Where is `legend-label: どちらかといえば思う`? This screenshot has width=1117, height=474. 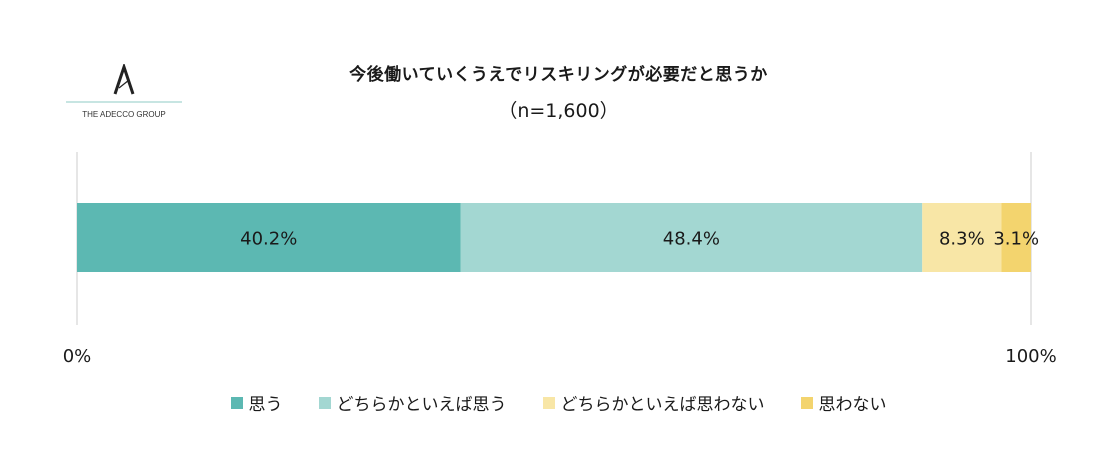 legend-label: どちらかといえば思う is located at coordinates (421, 405).